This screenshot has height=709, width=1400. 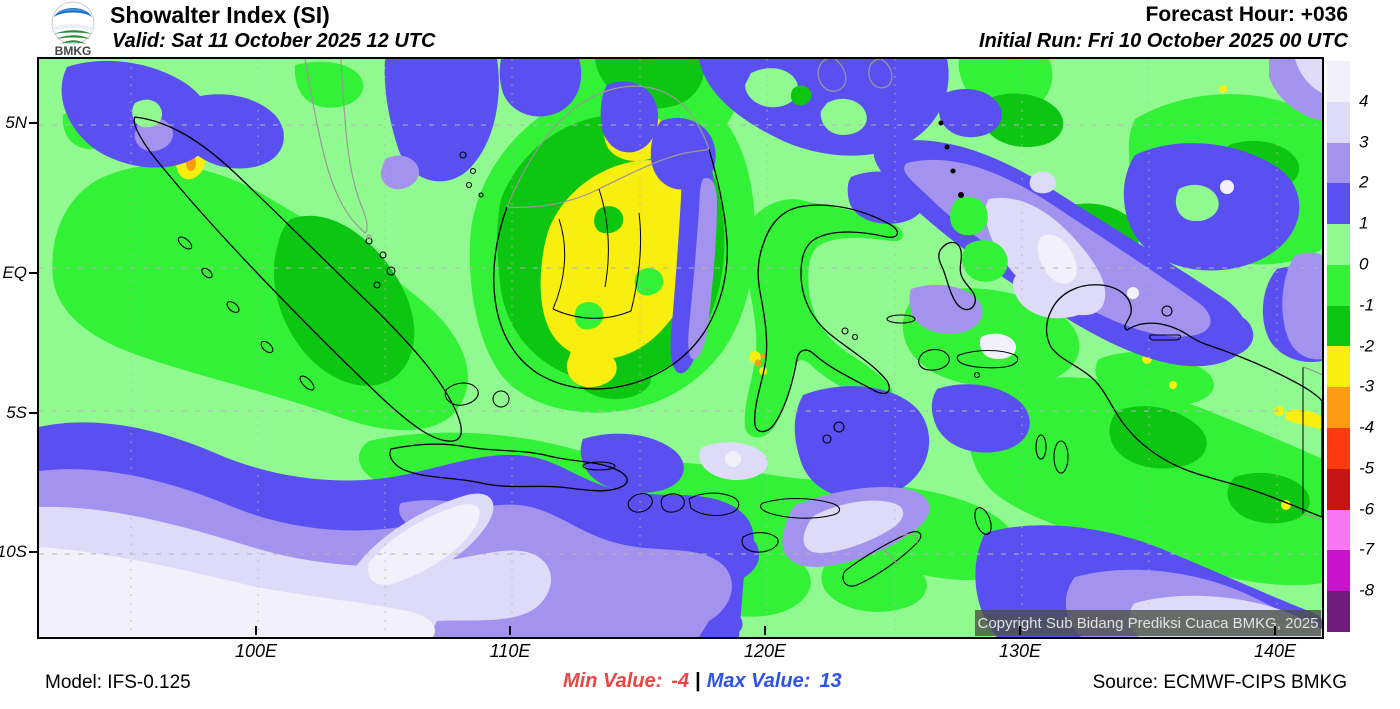 What do you see at coordinates (613, 681) in the screenshot?
I see `min-value-label: Min Value:` at bounding box center [613, 681].